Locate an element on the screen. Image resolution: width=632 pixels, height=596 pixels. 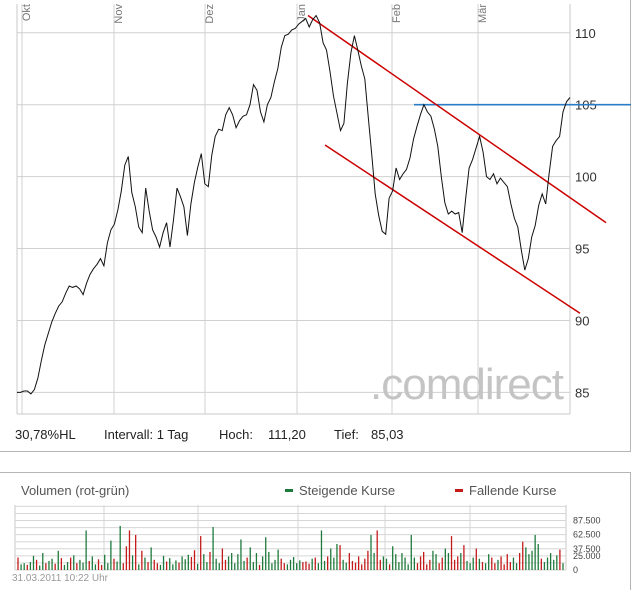
low-label: Tief: is located at coordinates (346, 434).